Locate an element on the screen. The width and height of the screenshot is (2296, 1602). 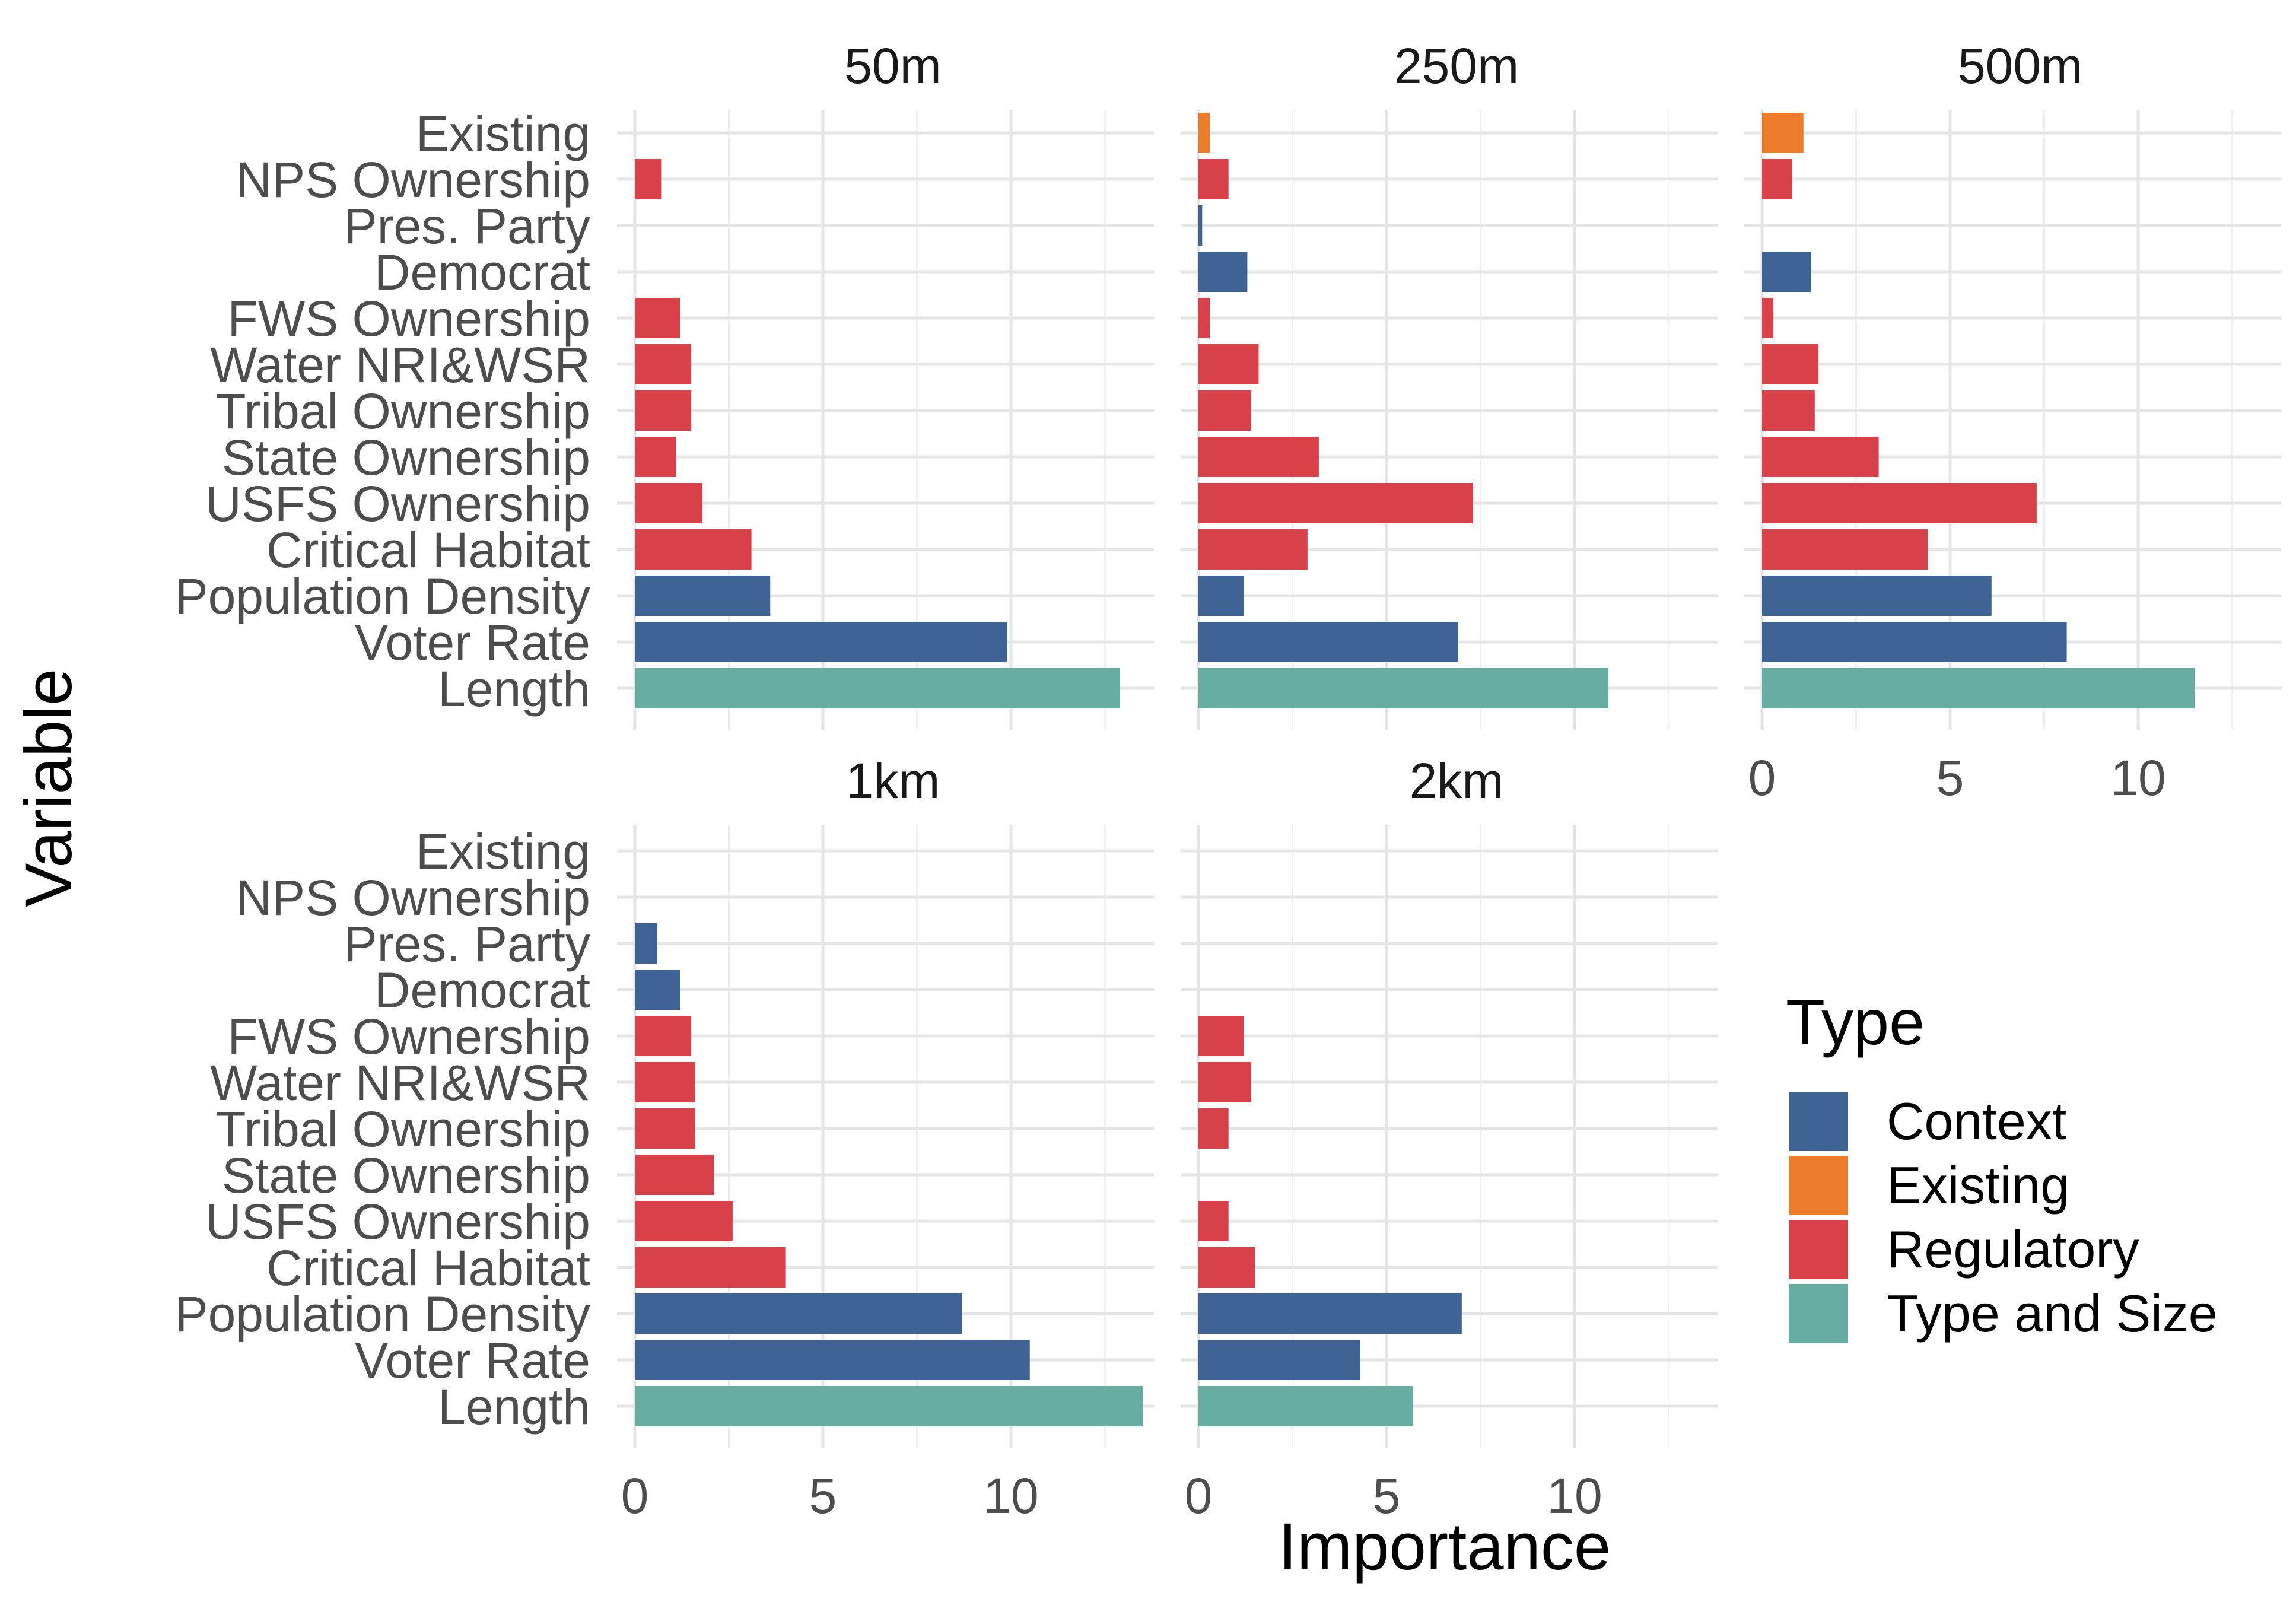
legend-title: Type is located at coordinates (1855, 1022).